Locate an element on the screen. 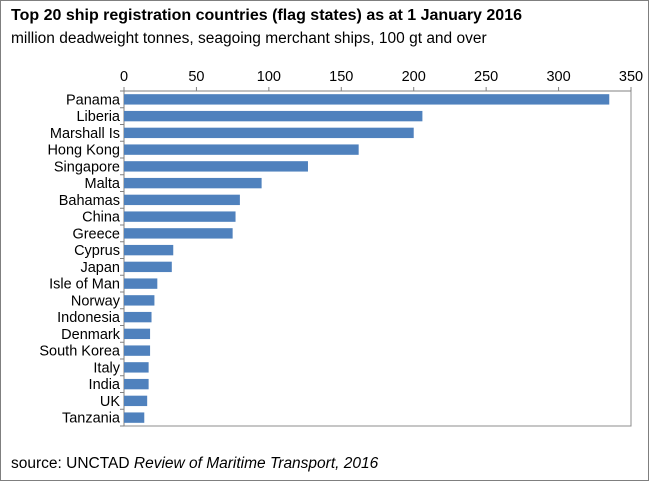 This screenshot has height=481, width=649. category-label: Hong Kong is located at coordinates (83, 151).